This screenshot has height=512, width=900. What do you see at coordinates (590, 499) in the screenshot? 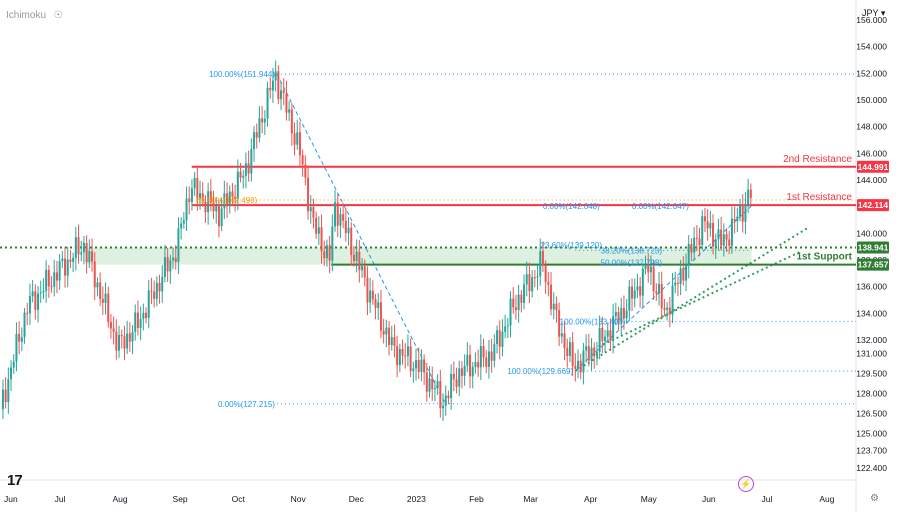
I see `x-tick-label: Apr` at bounding box center [590, 499].